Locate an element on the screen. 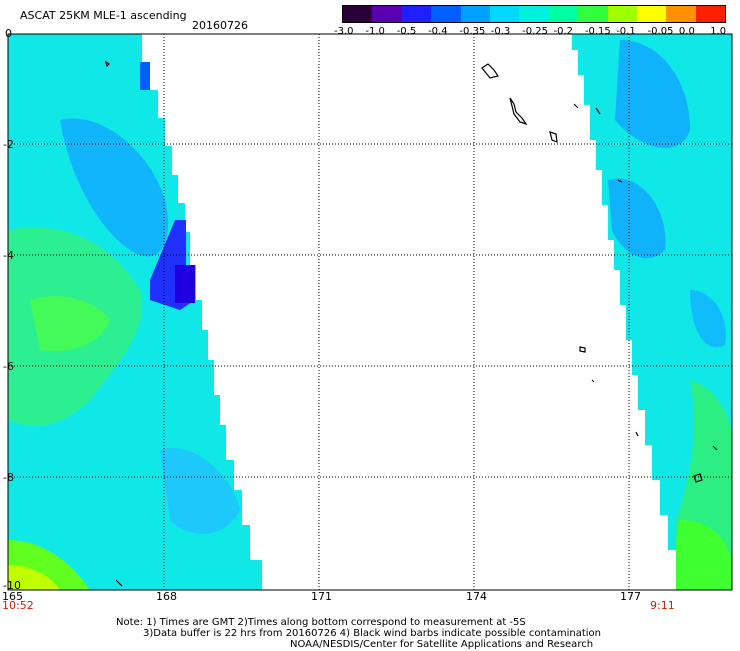  left-deep-blue is located at coordinates (185, 284).